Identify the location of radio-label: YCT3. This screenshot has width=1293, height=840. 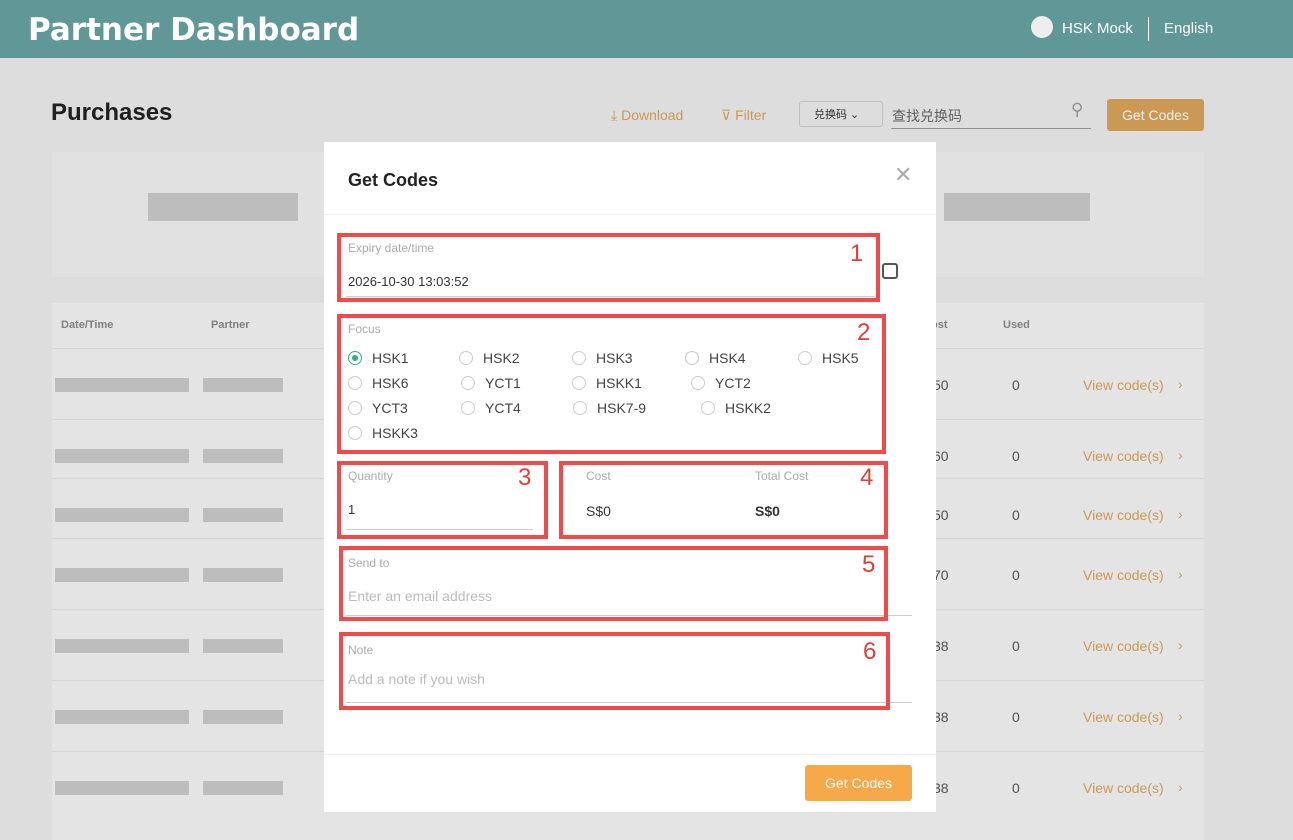
(390, 408).